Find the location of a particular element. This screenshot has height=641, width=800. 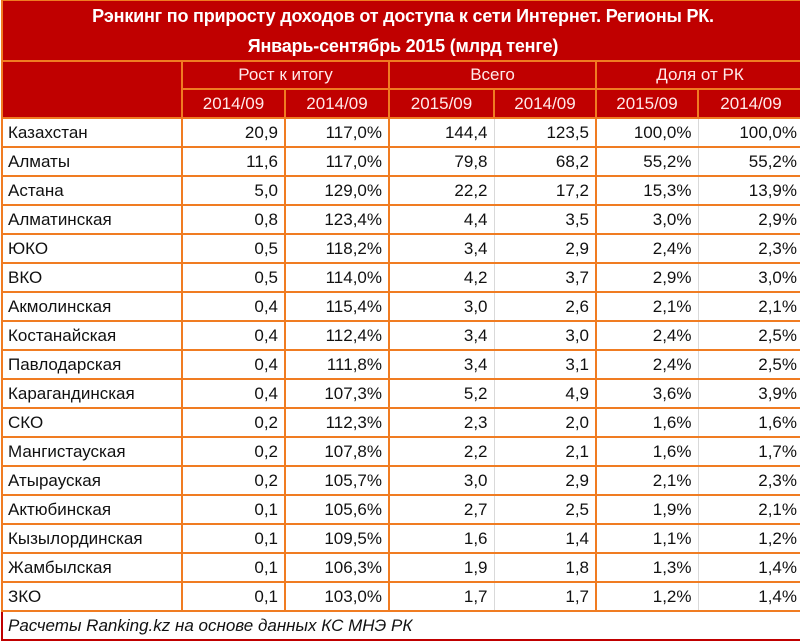

sub-header-total-2015: 2015/09 is located at coordinates (441, 103).